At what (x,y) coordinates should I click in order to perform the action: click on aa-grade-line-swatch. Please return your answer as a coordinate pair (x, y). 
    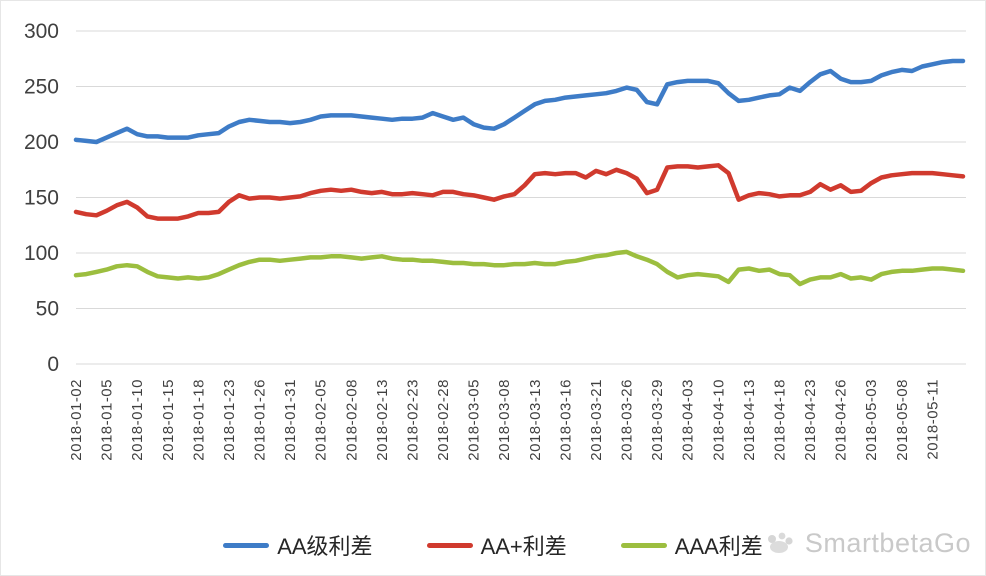
    Looking at the image, I should click on (246, 545).